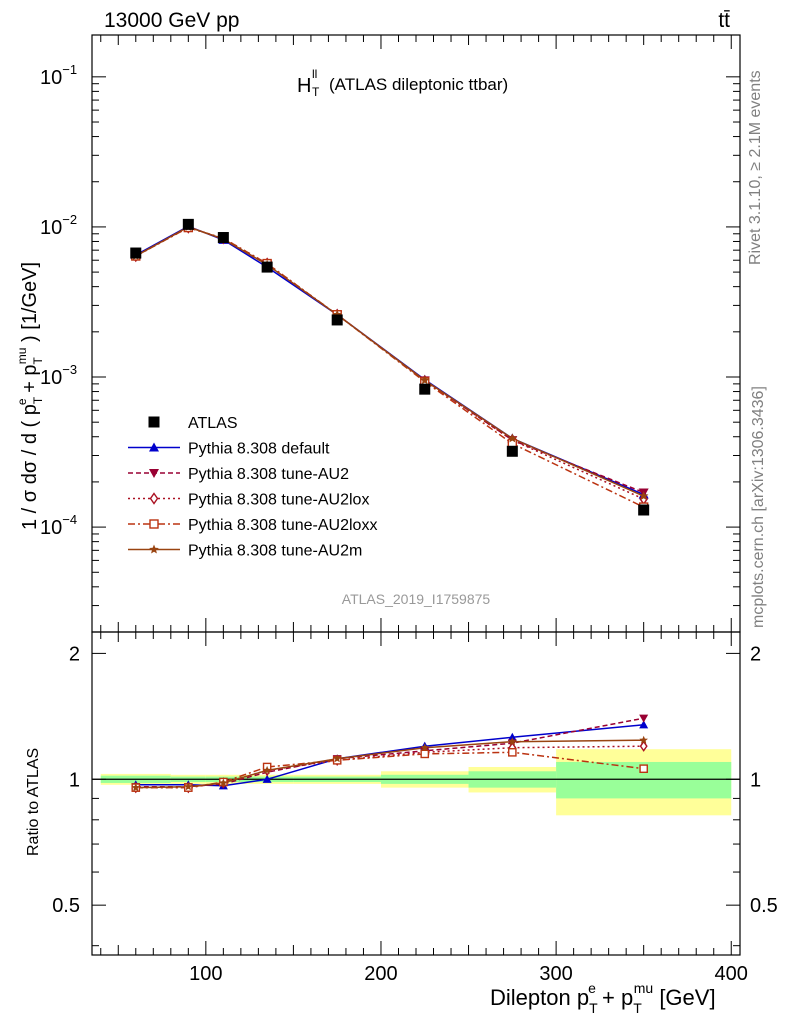  I want to click on ratio-line-au2m, so click(389, 764).